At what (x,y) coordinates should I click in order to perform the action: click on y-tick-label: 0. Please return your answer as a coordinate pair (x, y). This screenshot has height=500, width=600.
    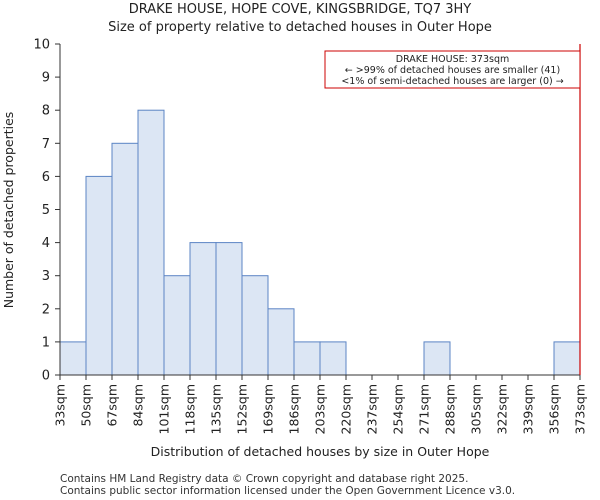
    Looking at the image, I should click on (46, 376).